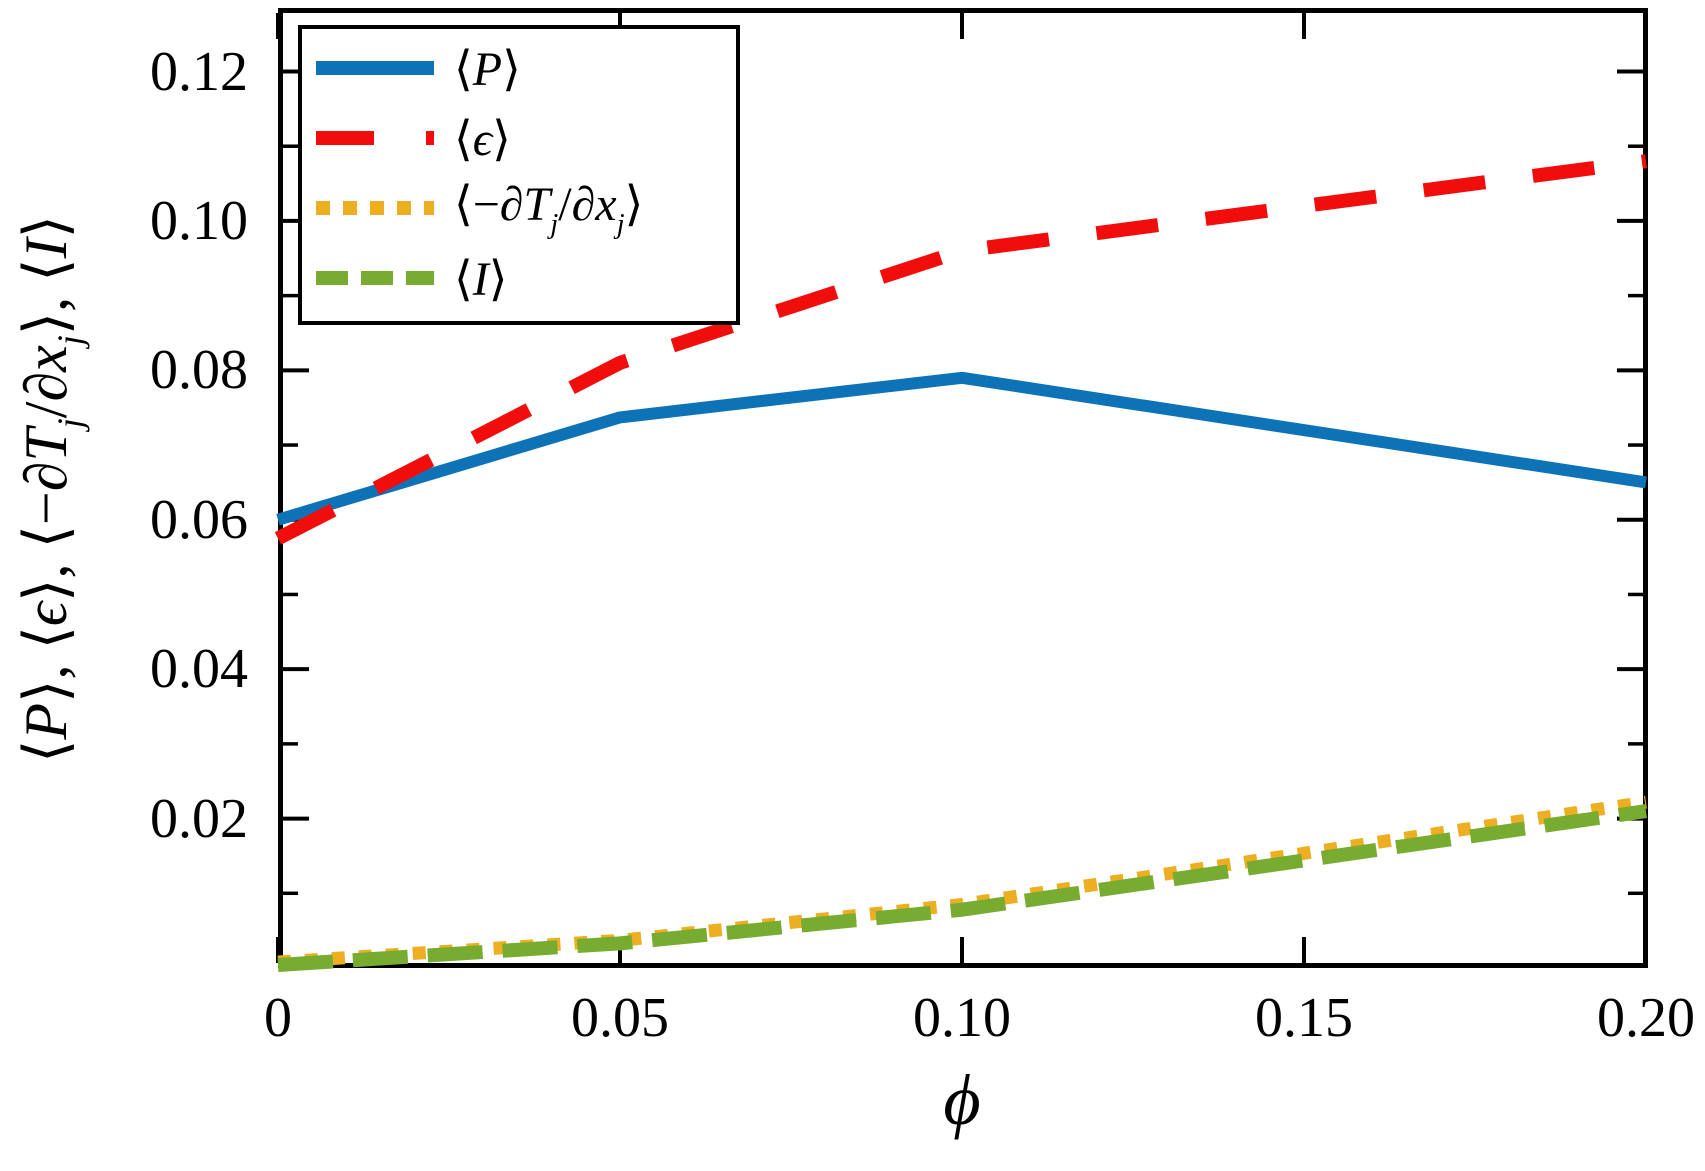 The image size is (1705, 1171). What do you see at coordinates (199, 71) in the screenshot?
I see `y-tick-label: 0.12` at bounding box center [199, 71].